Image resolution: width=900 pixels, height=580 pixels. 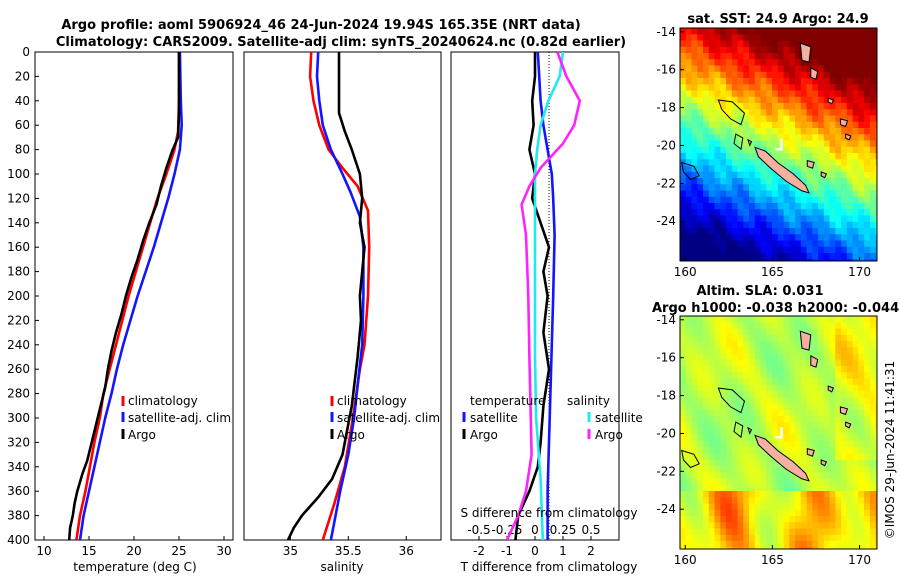 What do you see at coordinates (844, 411) in the screenshot?
I see `island-vanuatu-erromango` at bounding box center [844, 411].